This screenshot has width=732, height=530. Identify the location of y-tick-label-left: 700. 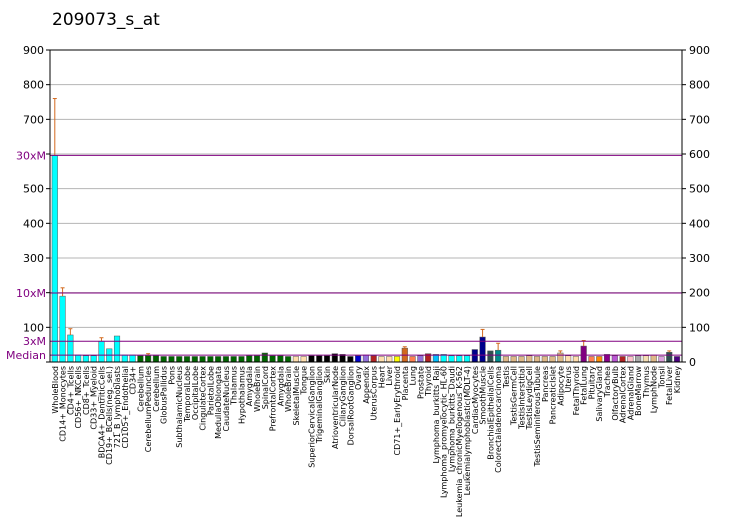
(33, 119).